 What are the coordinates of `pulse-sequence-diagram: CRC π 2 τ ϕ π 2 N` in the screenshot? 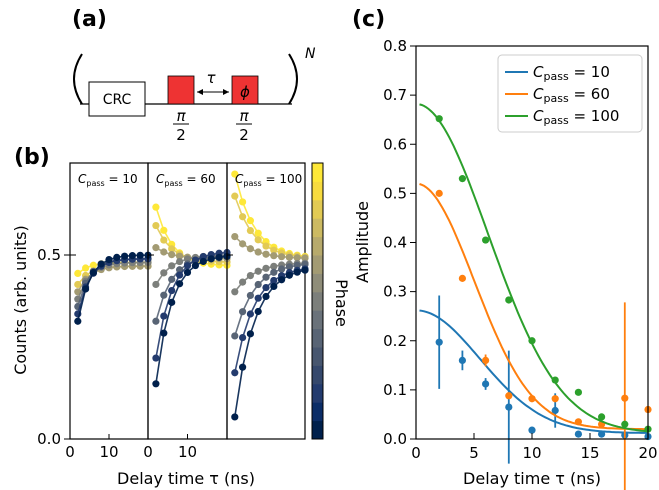 It's located at (194, 95).